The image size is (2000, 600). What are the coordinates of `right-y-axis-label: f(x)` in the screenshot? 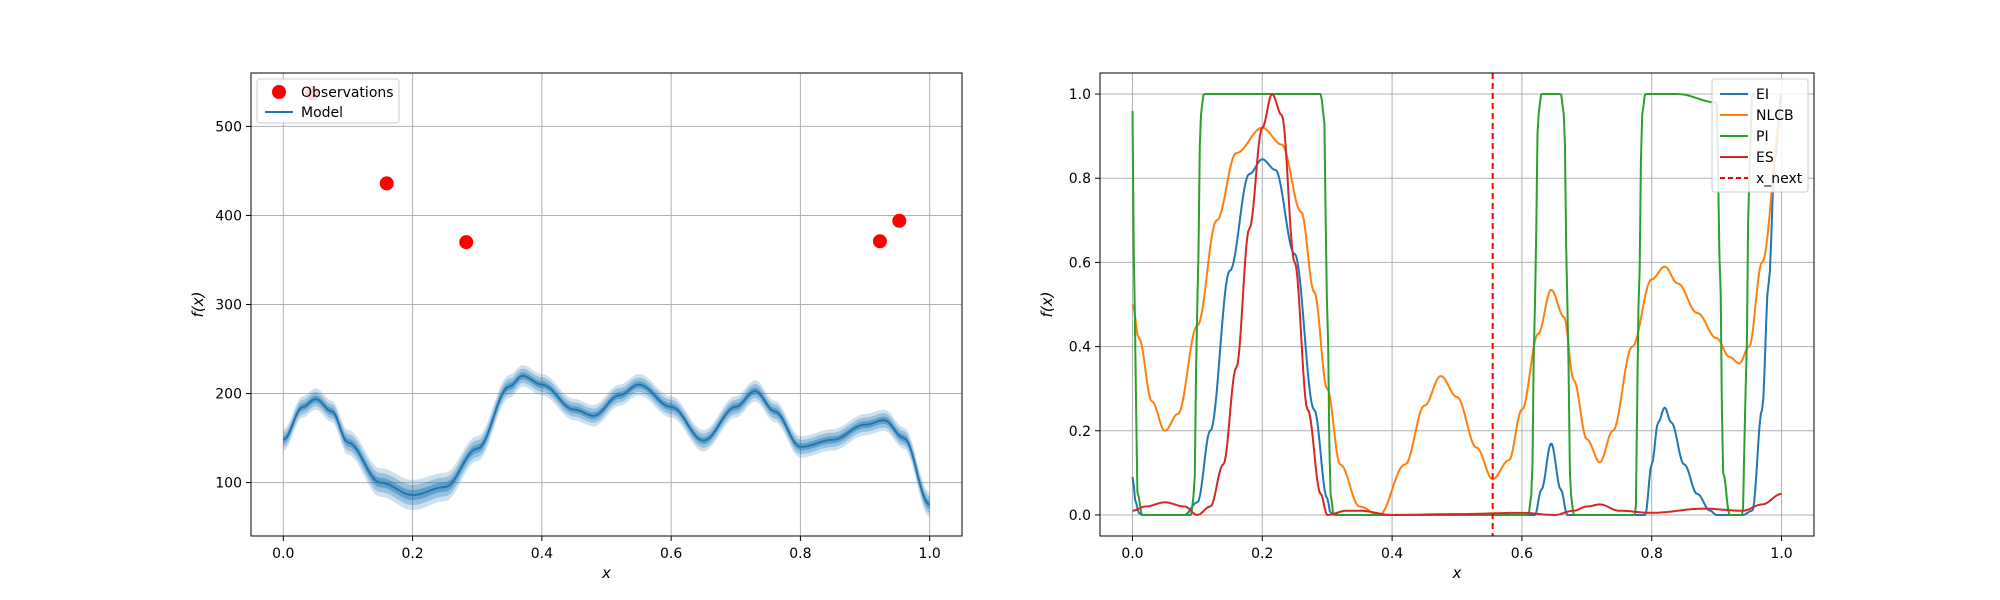 It's located at (1047, 305).